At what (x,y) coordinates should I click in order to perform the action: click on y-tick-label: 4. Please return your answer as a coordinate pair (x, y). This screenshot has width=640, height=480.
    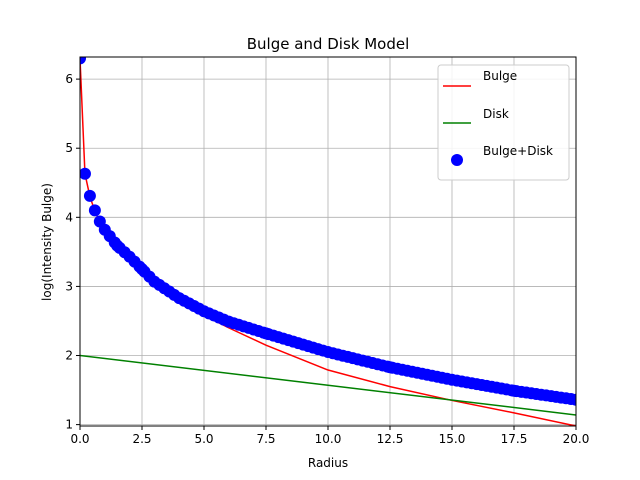
    Looking at the image, I should click on (69, 217).